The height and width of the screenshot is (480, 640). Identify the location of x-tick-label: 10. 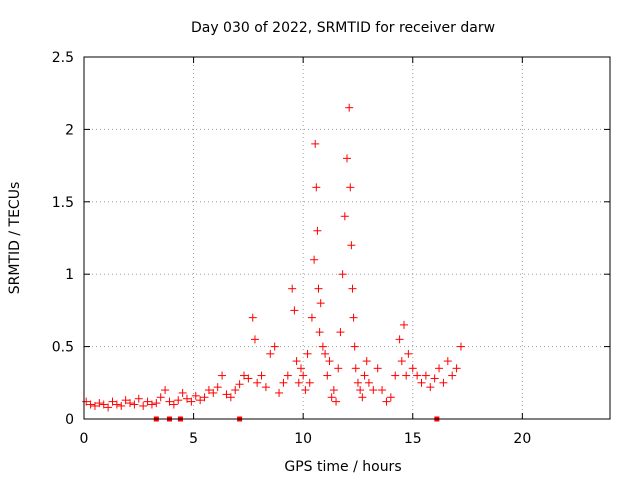
(303, 439).